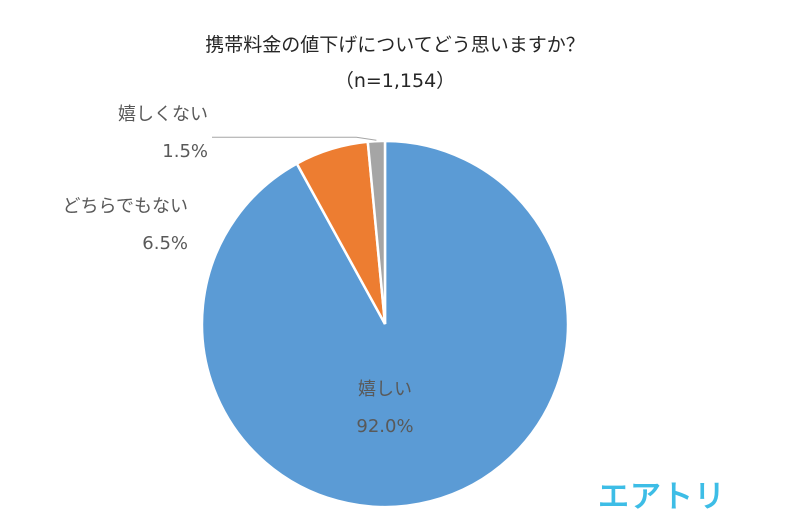 The width and height of the screenshot is (790, 525). I want to click on slice-label-2: 嬉しくない, so click(163, 114).